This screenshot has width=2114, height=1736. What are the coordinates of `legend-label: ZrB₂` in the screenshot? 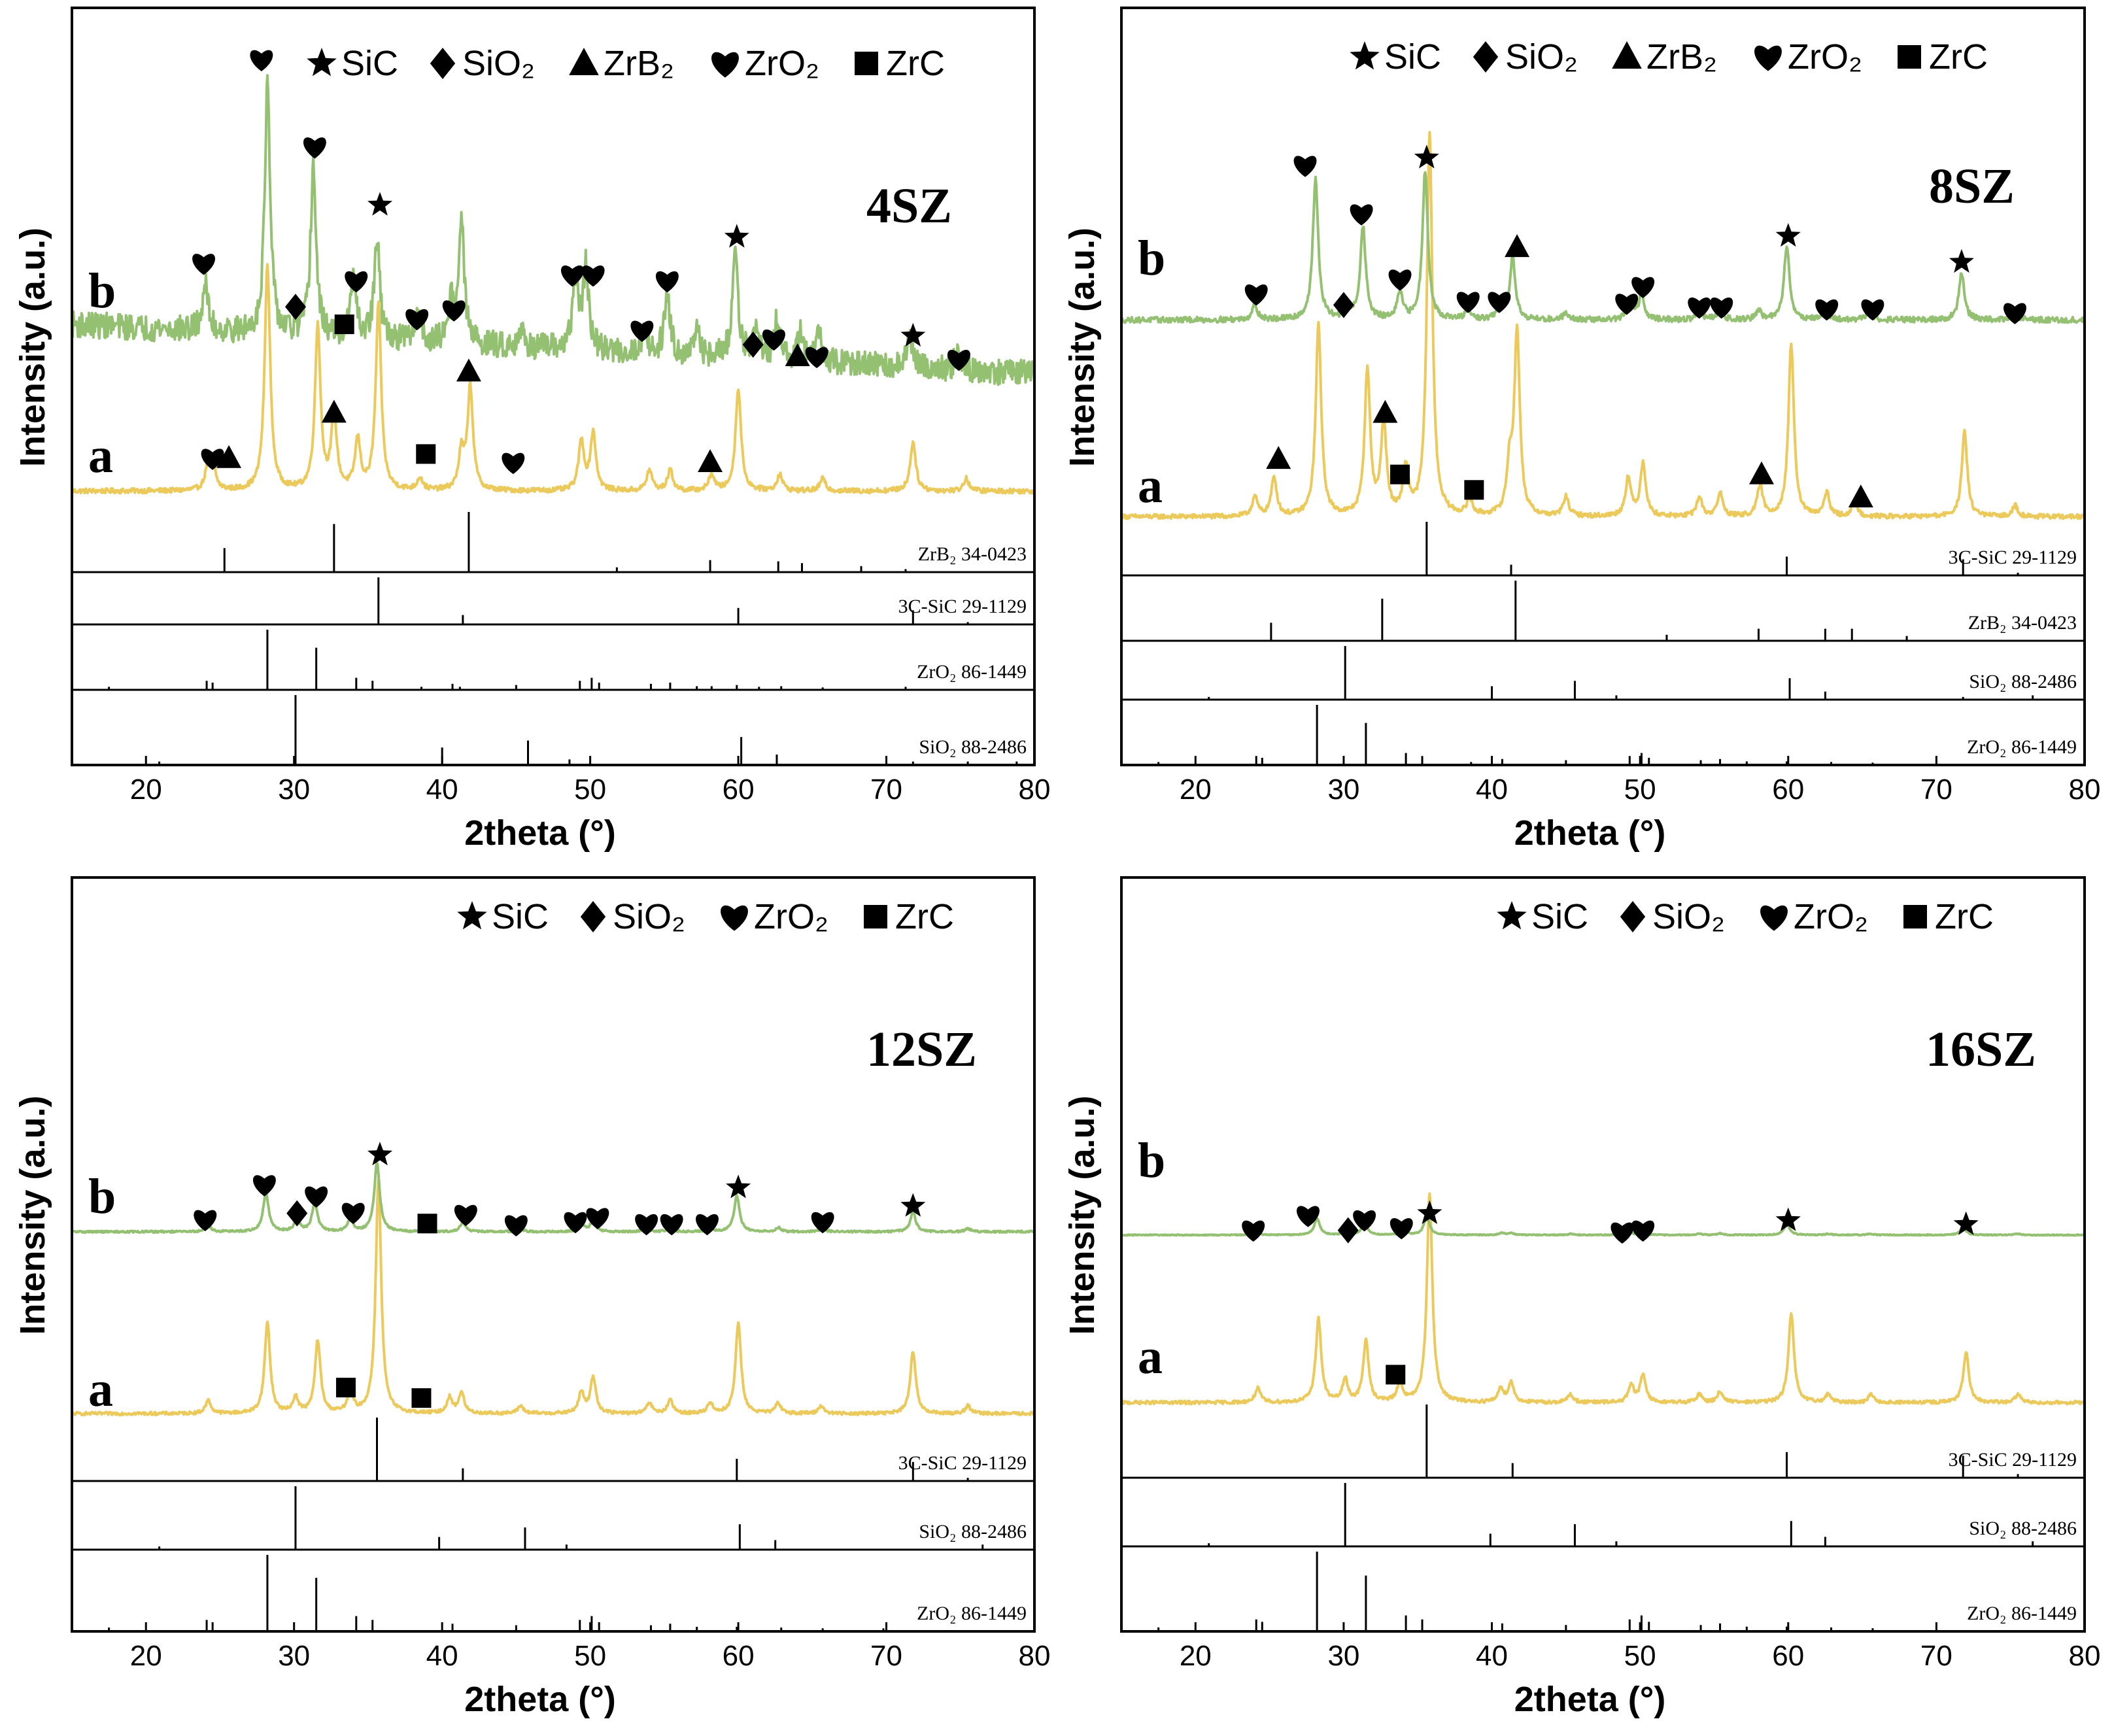 It's located at (1681, 57).